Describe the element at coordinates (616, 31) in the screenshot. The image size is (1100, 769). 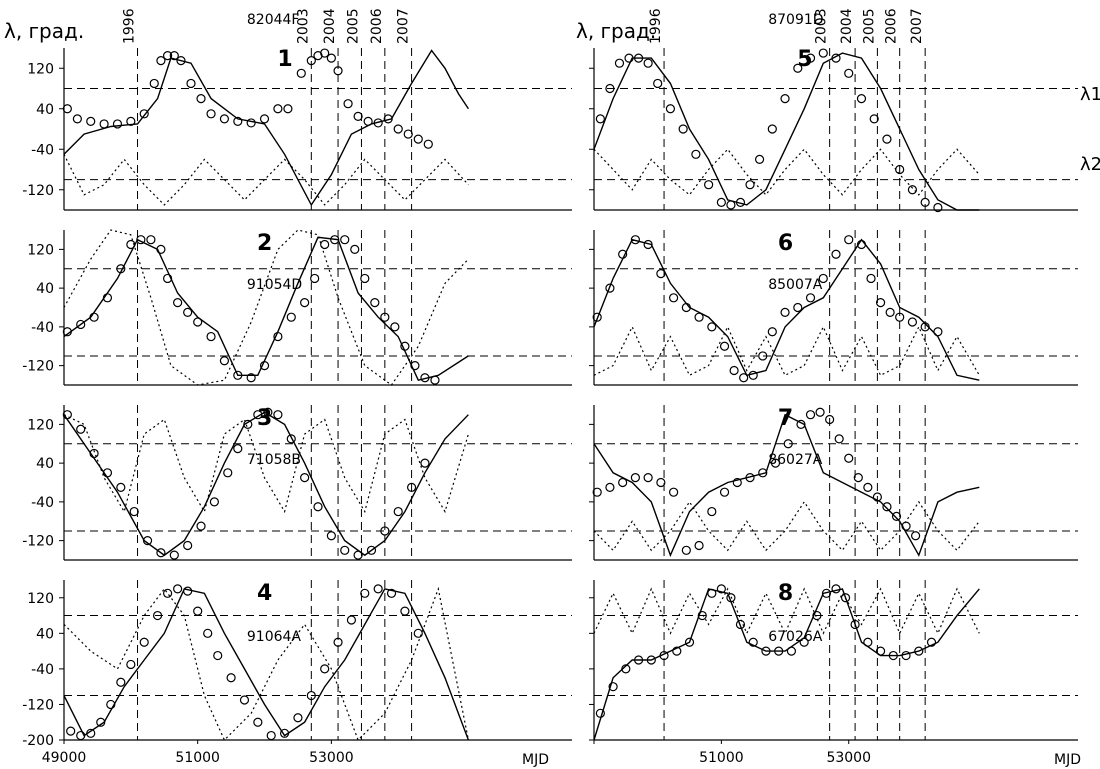
I see `right-ylabel: λ, град.` at that location.